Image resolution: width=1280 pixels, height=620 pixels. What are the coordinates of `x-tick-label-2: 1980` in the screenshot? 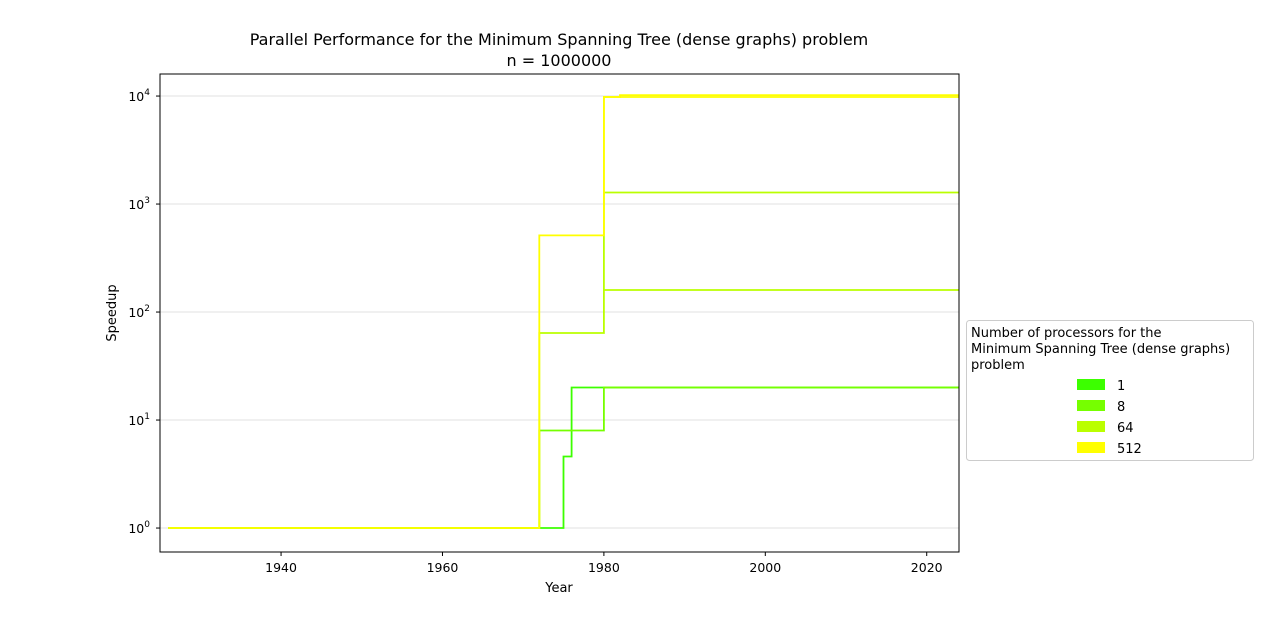 It's located at (604, 567).